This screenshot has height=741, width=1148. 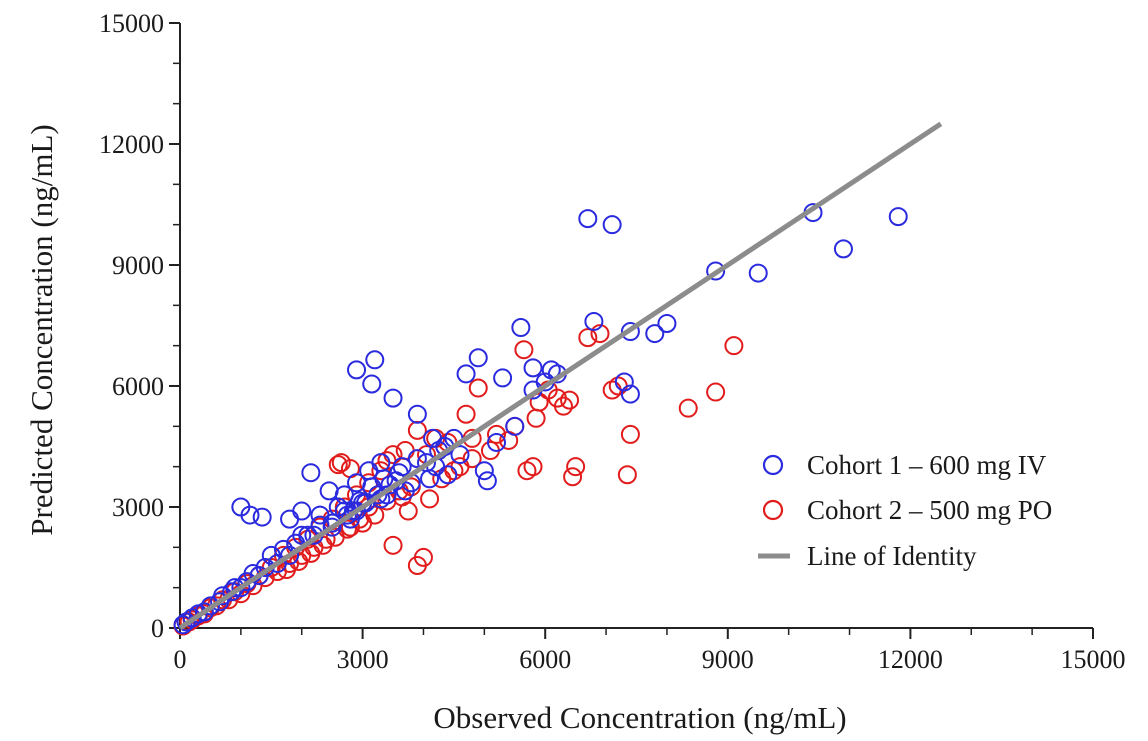 What do you see at coordinates (138, 386) in the screenshot?
I see `y-tick-label: 6000` at bounding box center [138, 386].